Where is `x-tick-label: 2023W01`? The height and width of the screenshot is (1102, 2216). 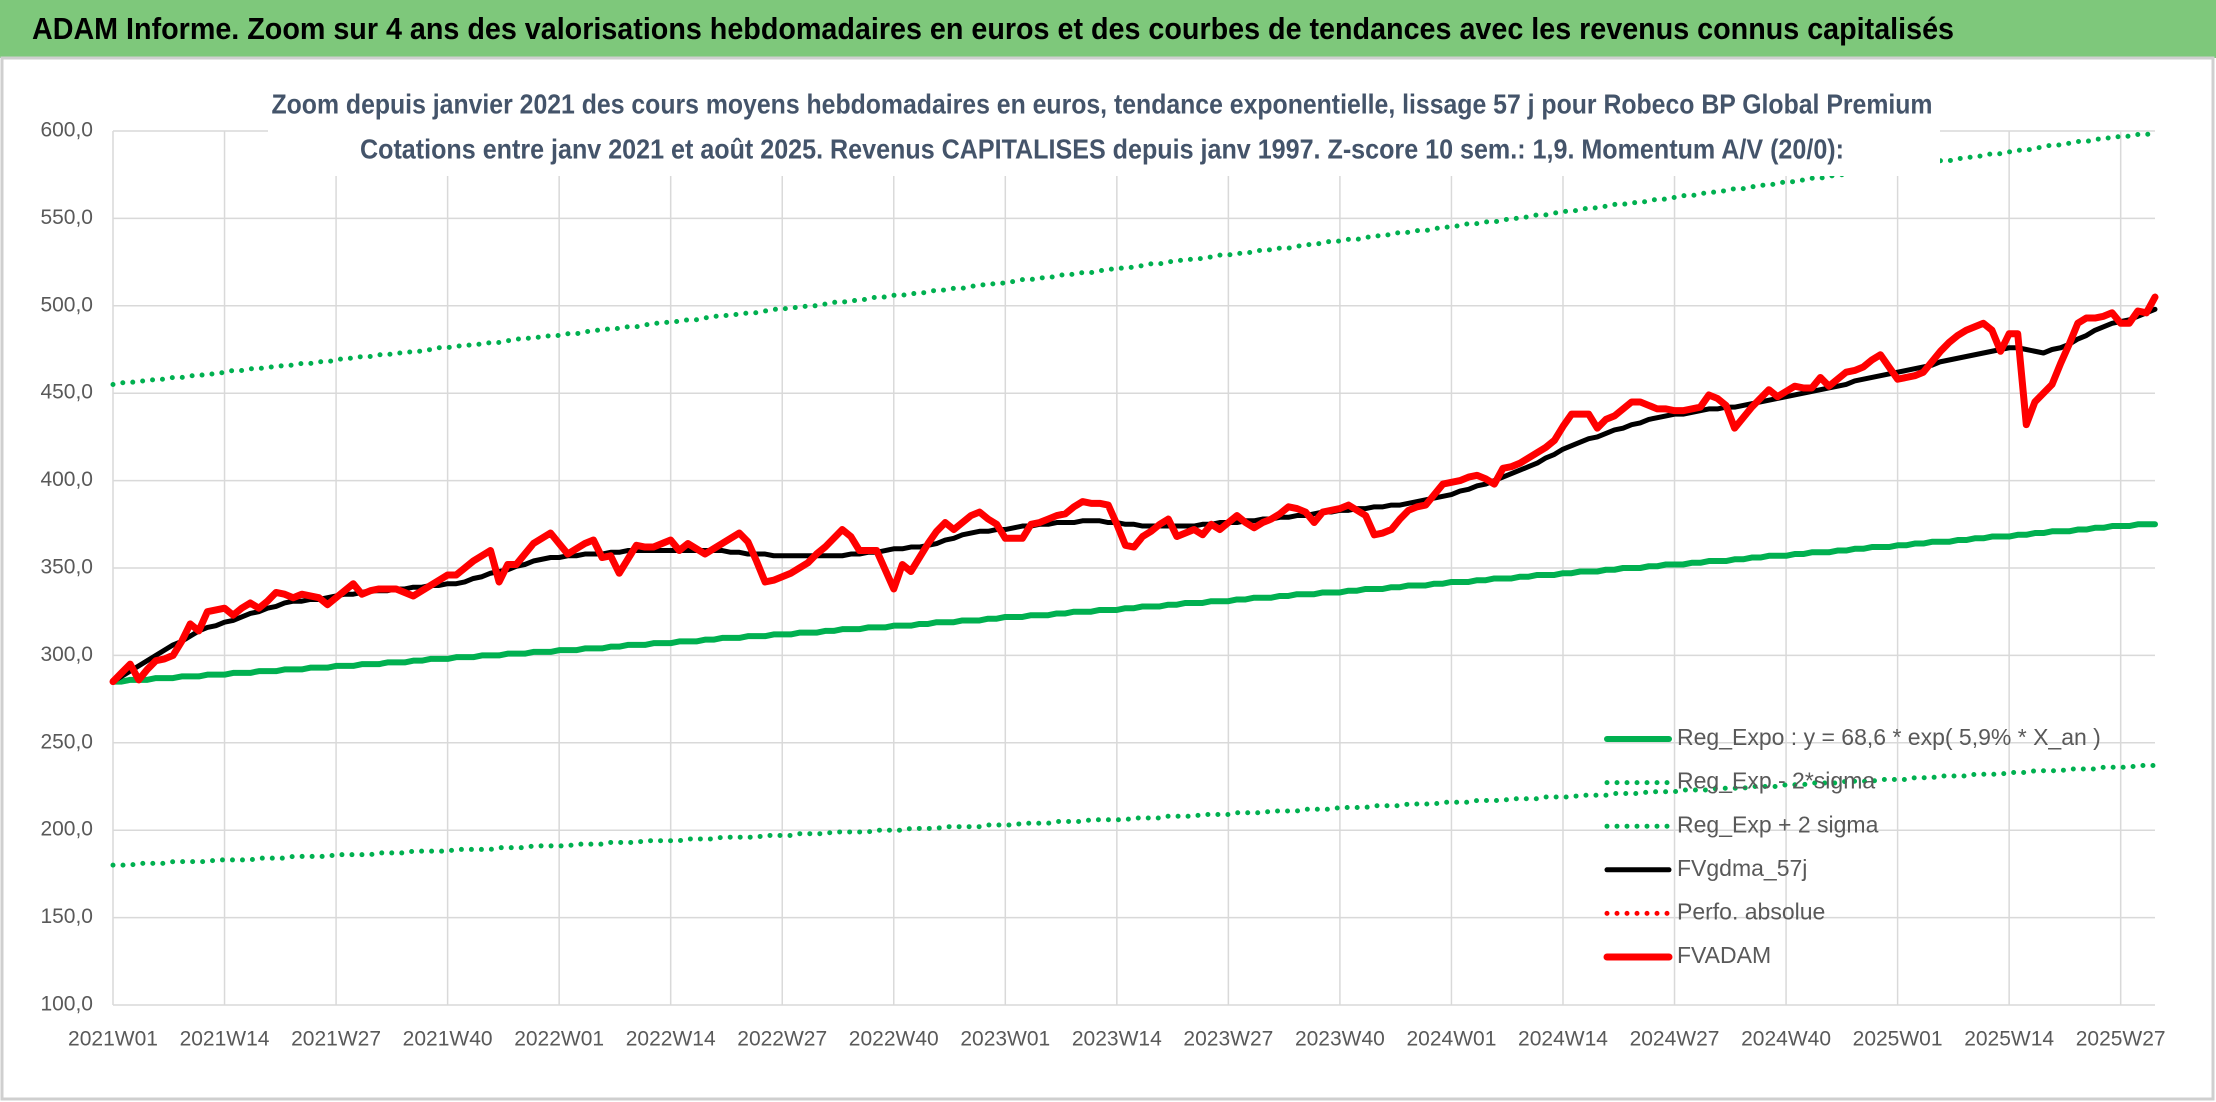
x-tick-label: 2023W01 is located at coordinates (1005, 1039).